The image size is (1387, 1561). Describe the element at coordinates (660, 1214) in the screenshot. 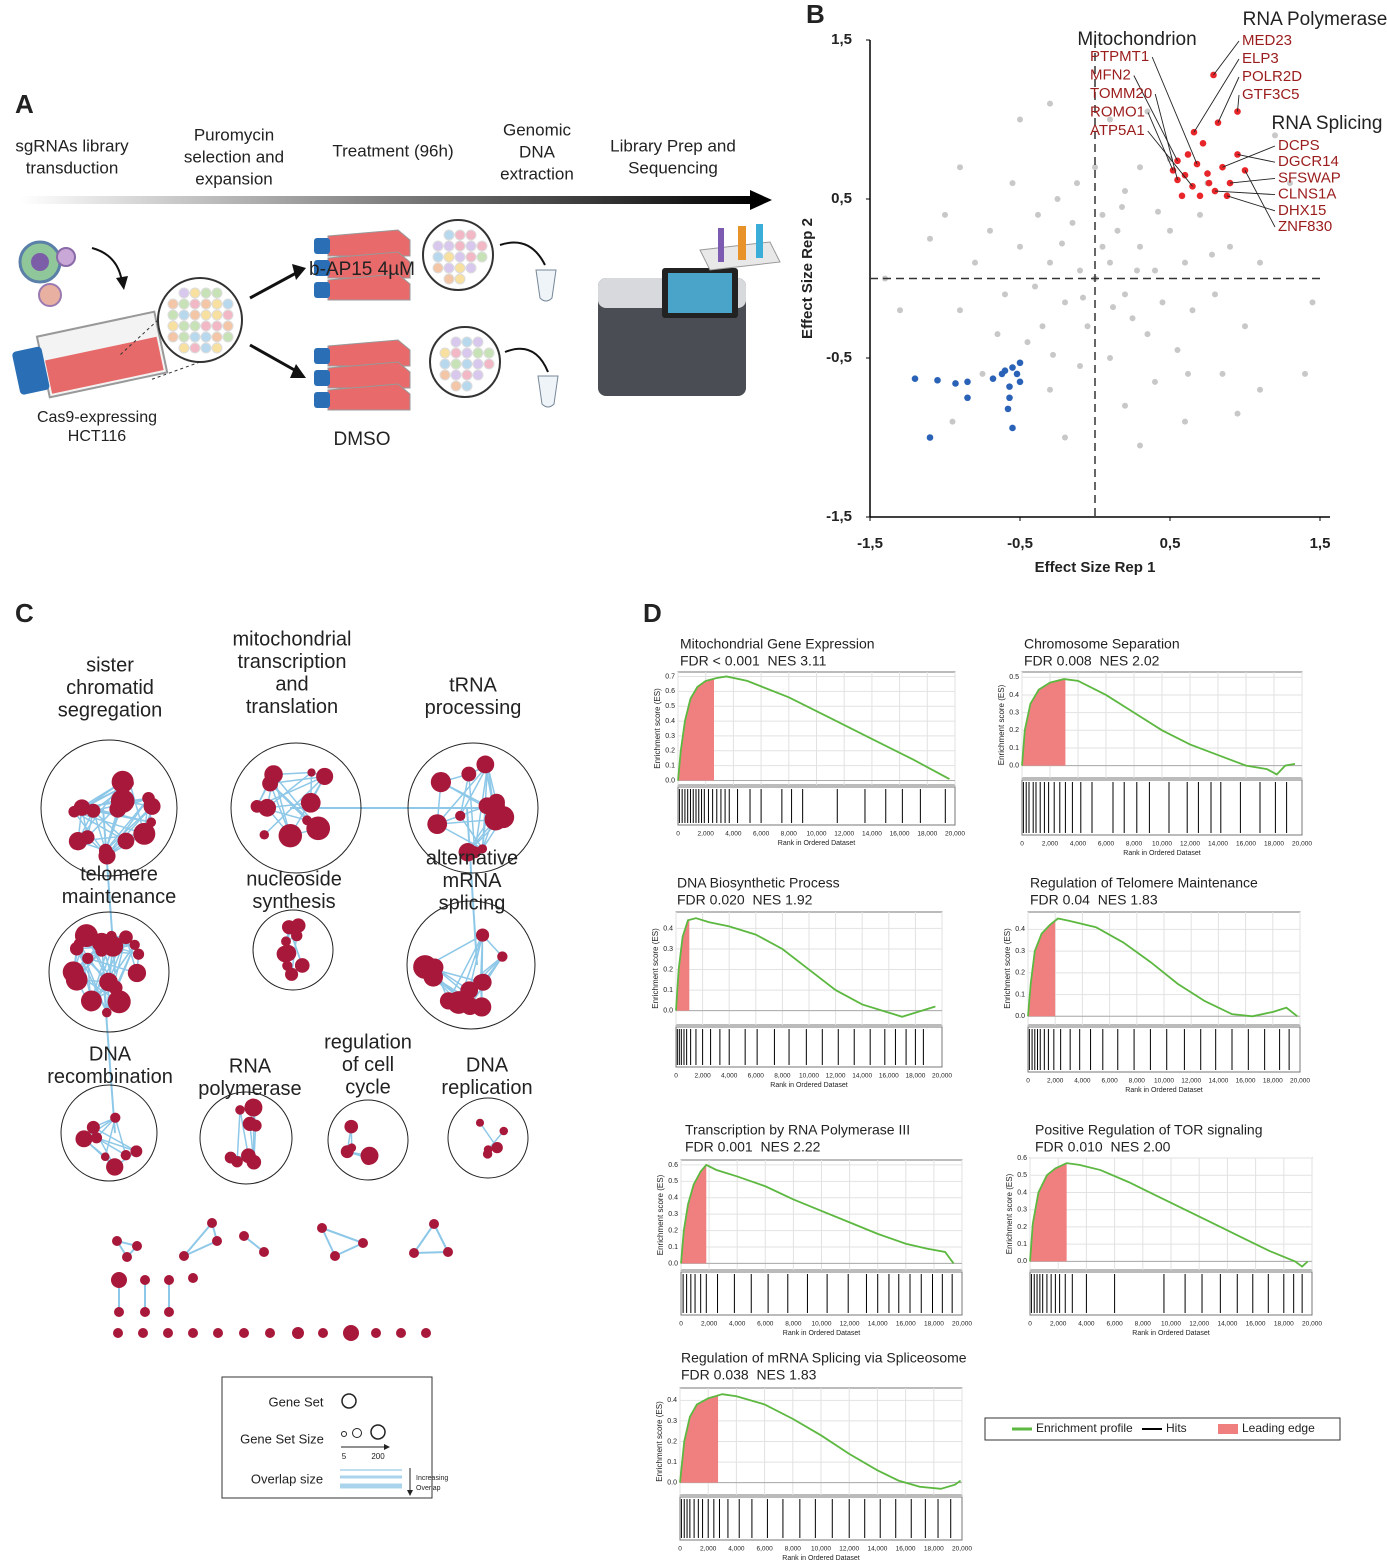

I see `y-axis-label: Enrichment score (ES)` at that location.